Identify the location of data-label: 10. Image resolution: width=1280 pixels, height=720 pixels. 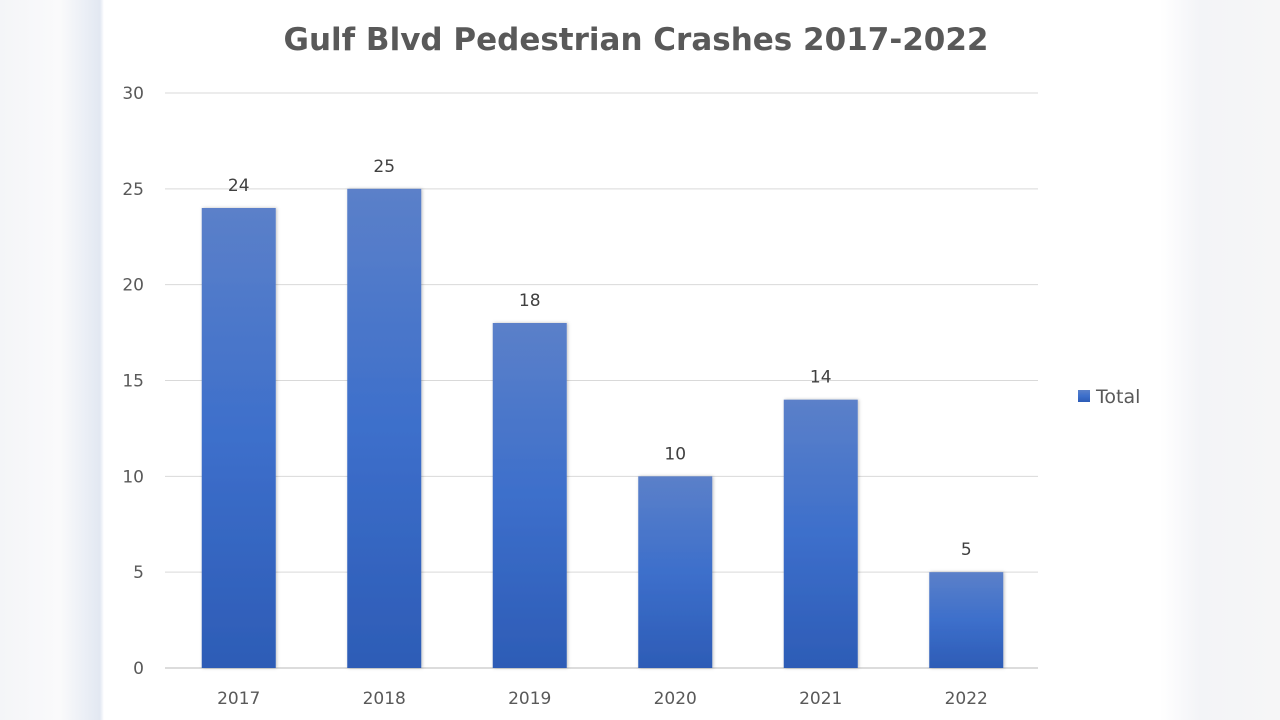
(675, 454).